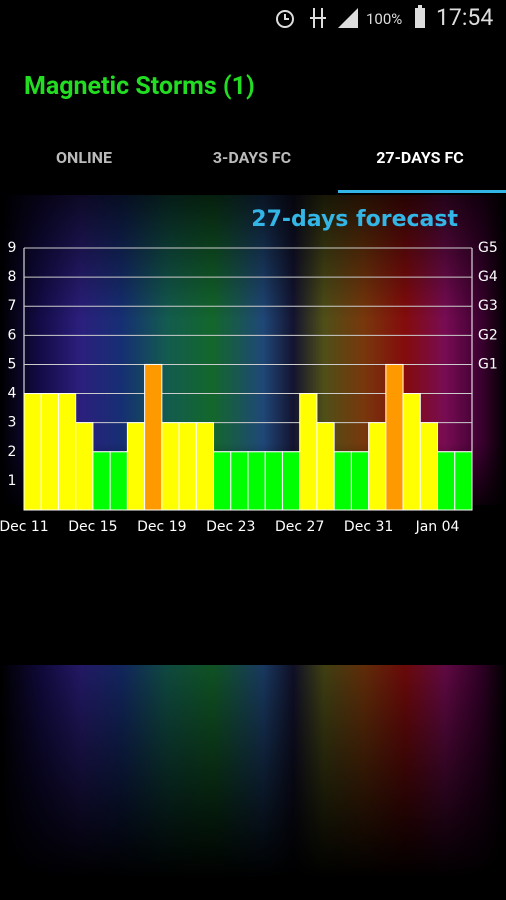 The width and height of the screenshot is (506, 900). What do you see at coordinates (230, 527) in the screenshot?
I see `x-tick-label: Dec 23` at bounding box center [230, 527].